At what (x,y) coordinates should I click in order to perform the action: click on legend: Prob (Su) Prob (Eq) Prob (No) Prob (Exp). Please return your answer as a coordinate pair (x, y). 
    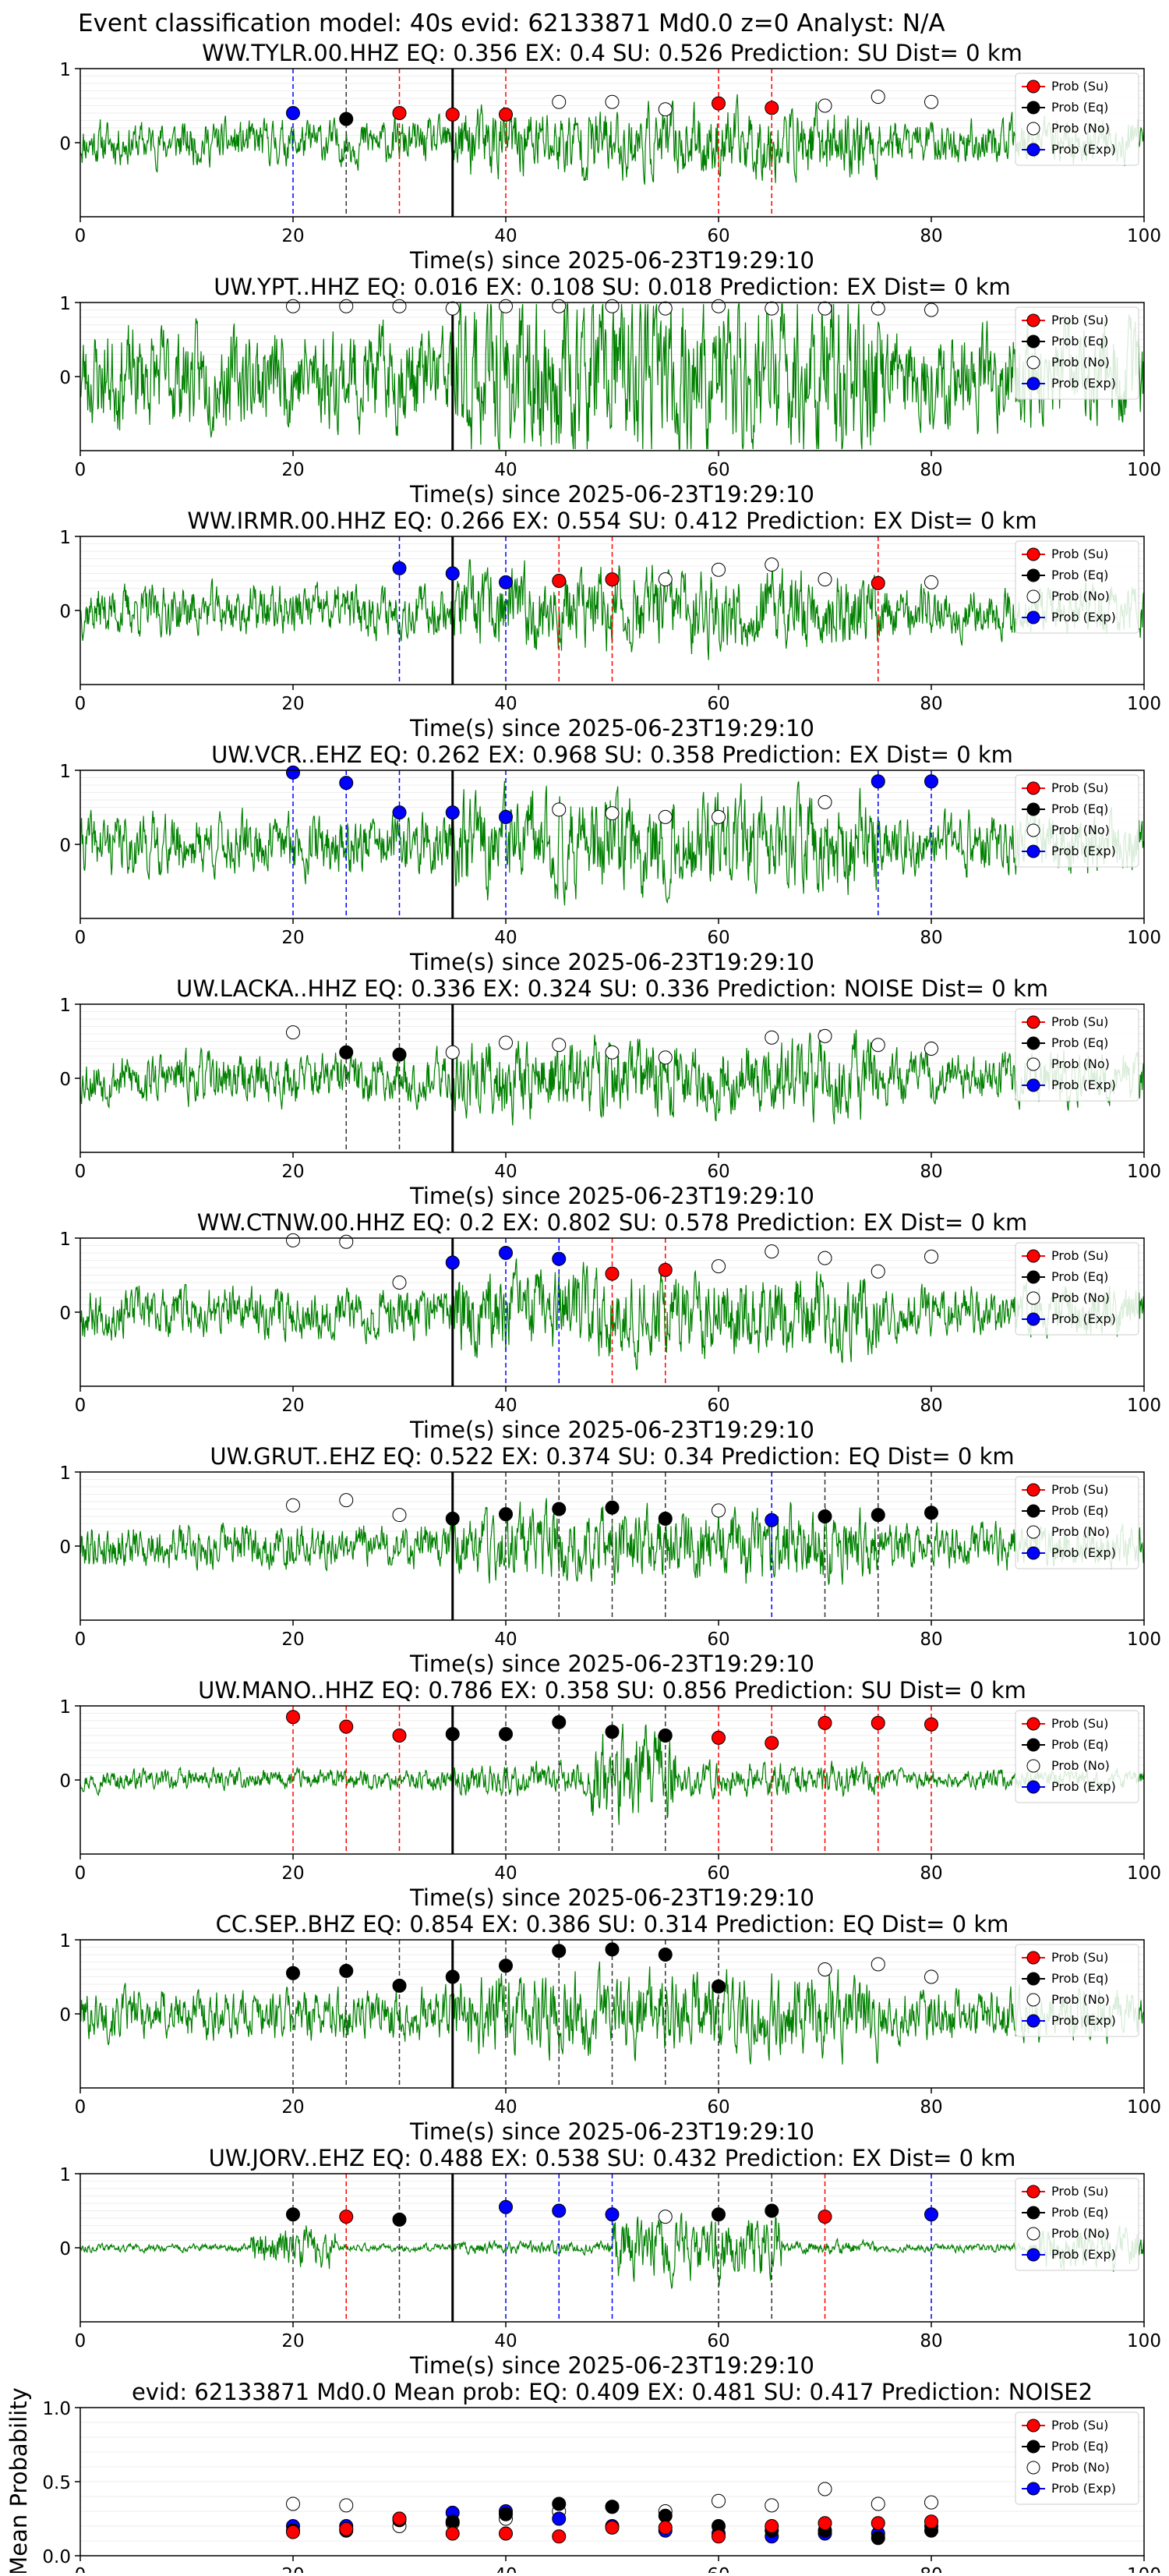
    Looking at the image, I should click on (1077, 1990).